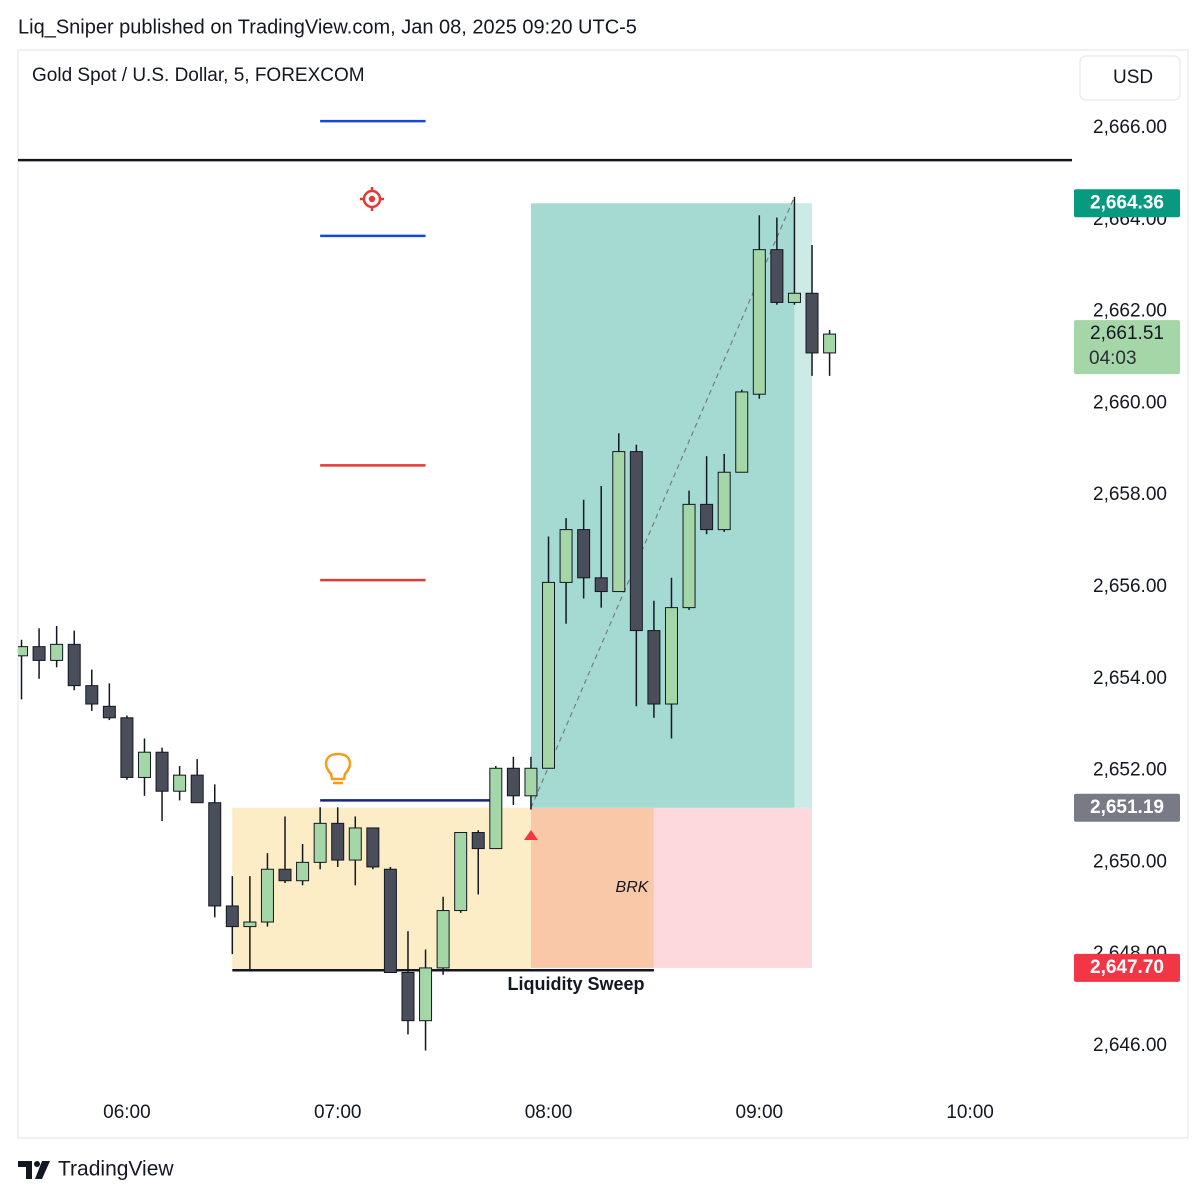  I want to click on price-tag-label: 2,647.70, so click(1127, 967).